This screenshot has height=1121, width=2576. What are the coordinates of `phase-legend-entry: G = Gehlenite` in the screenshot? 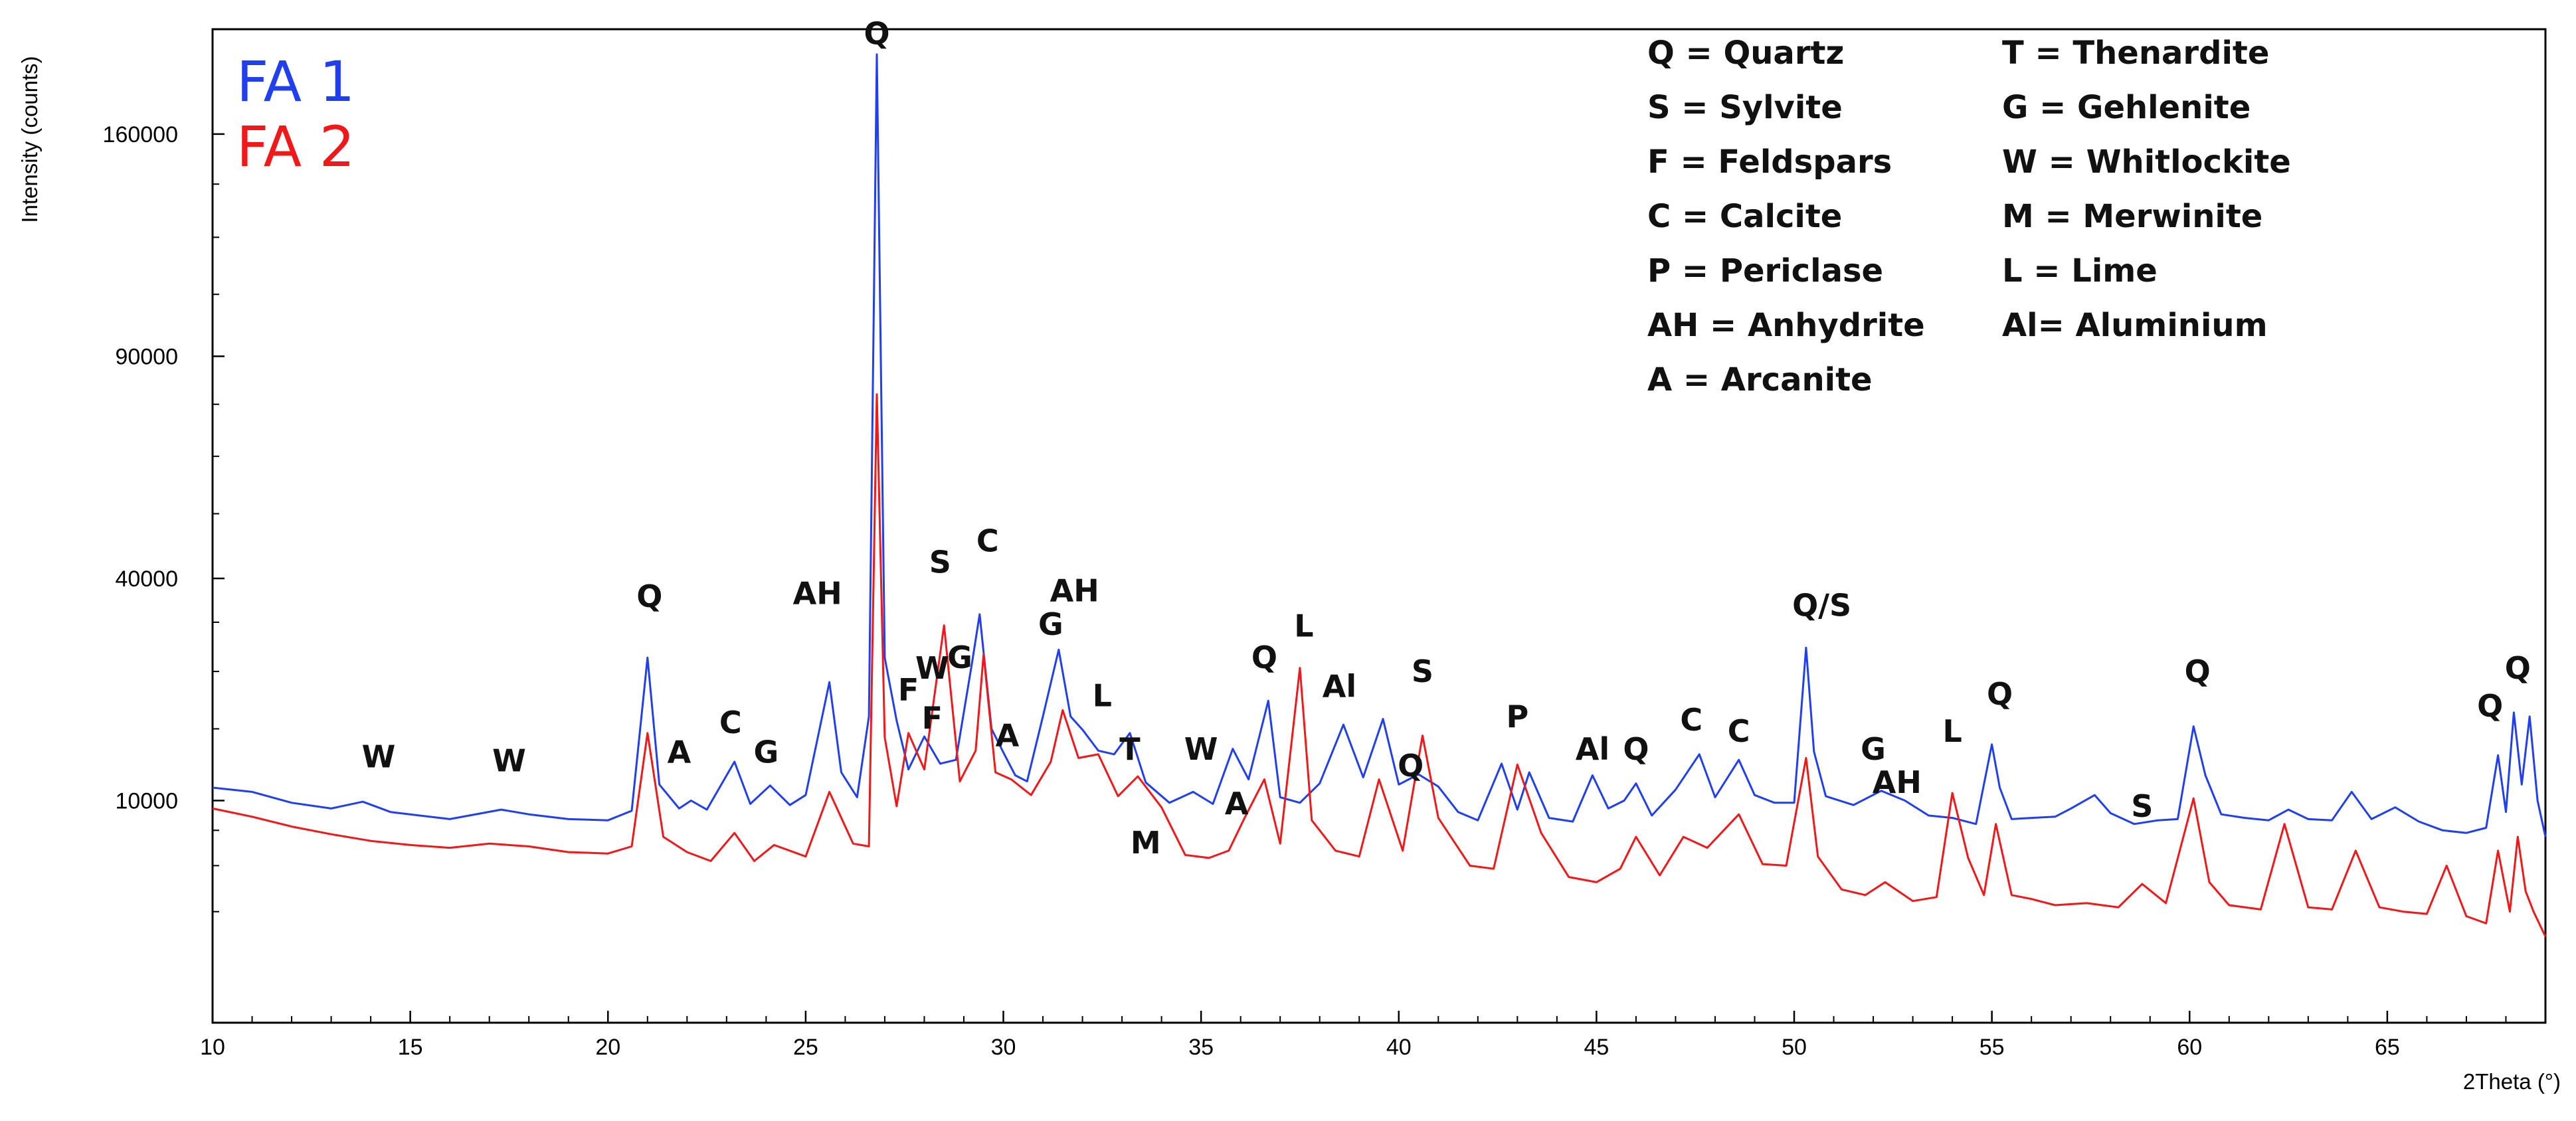 It's located at (2126, 107).